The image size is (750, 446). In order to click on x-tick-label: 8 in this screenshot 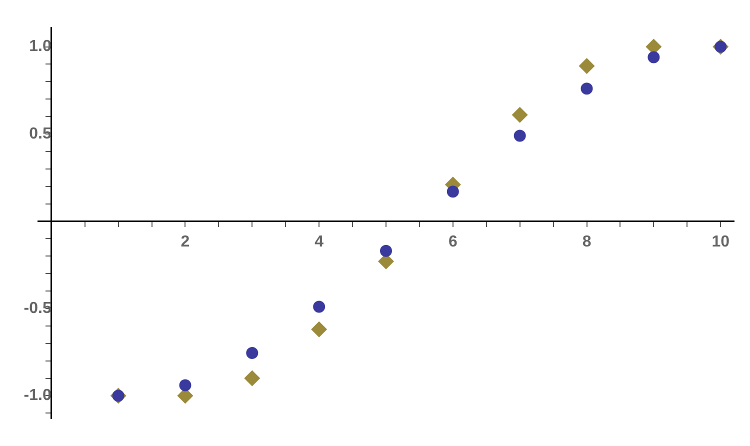, I will do `click(587, 241)`.